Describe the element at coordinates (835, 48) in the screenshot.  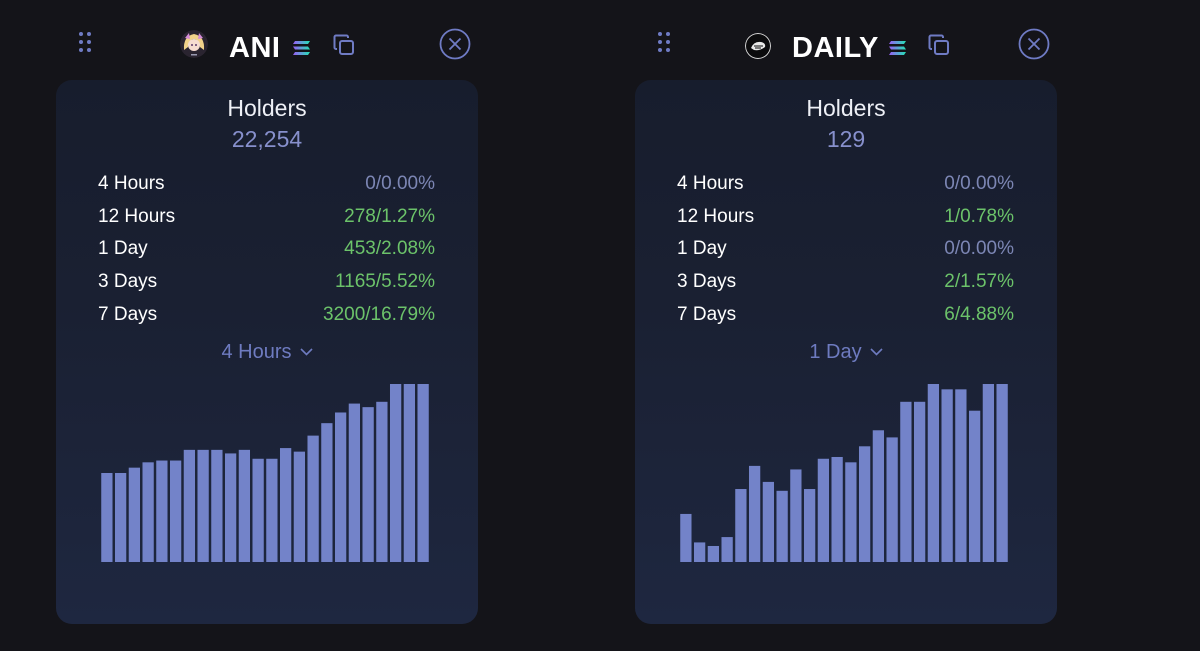
I see `token-name: DAILY` at that location.